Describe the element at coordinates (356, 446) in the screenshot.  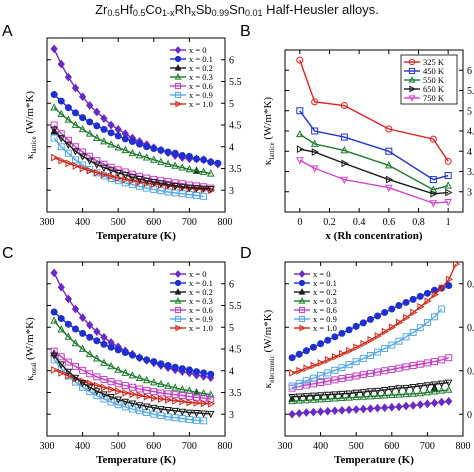
I see `x-tick-label: 500` at that location.